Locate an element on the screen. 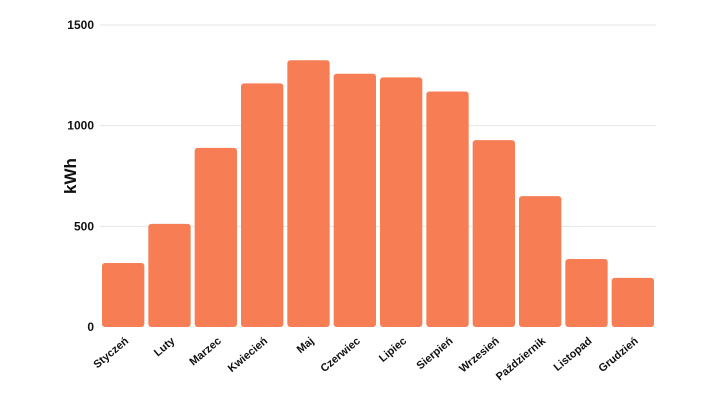 The width and height of the screenshot is (718, 400). x-tick-label: Lipiec is located at coordinates (393, 350).